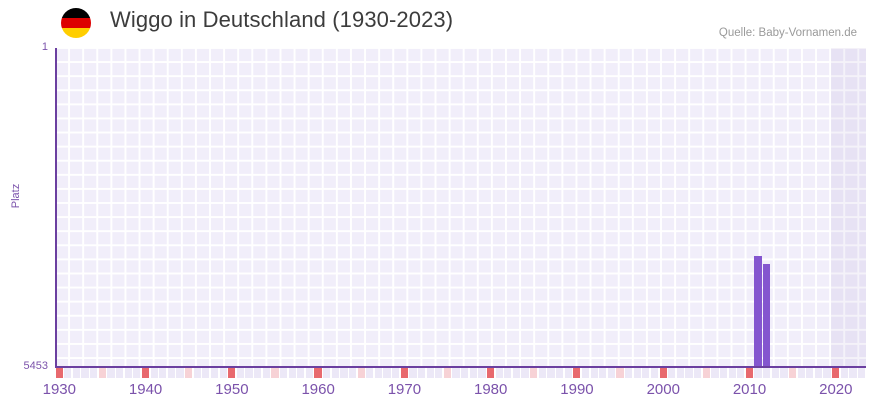 The width and height of the screenshot is (873, 412). Describe the element at coordinates (689, 373) in the screenshot. I see `x-tick-swatch-2003` at that location.